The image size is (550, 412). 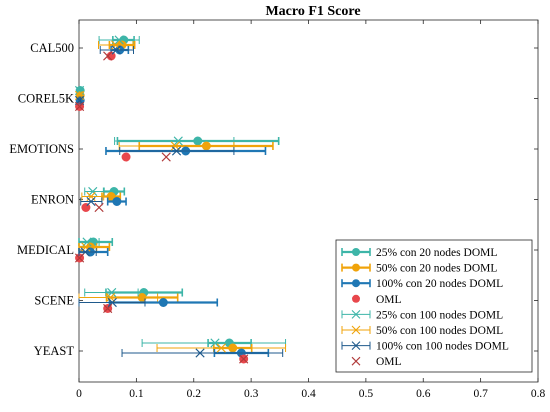 What do you see at coordinates (54, 351) in the screenshot?
I see `y-tick-label: YEAST` at bounding box center [54, 351].